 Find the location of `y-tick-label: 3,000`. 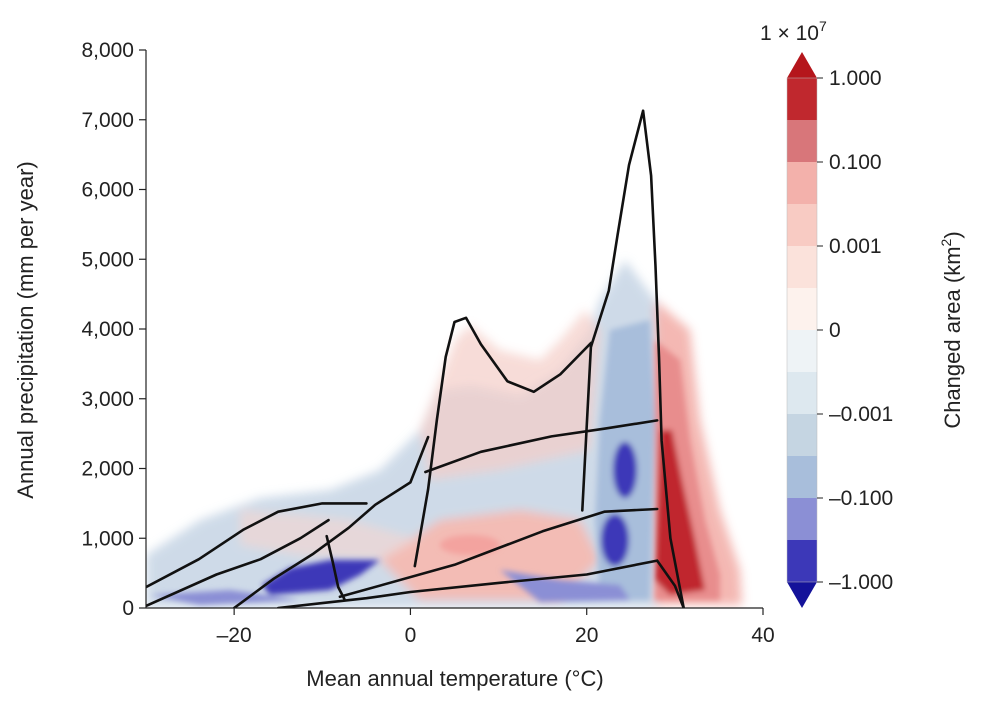

y-tick-label: 3,000 is located at coordinates (107, 399).